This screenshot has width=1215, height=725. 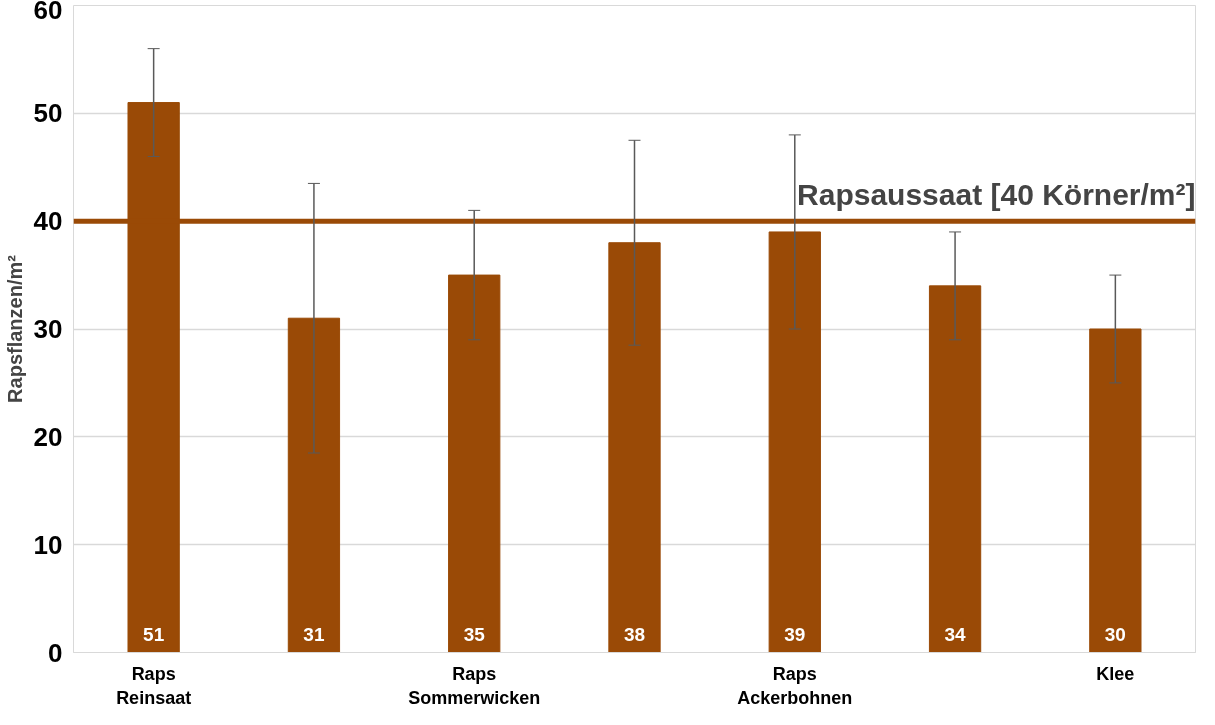 I want to click on y-tick-label: 60, so click(x=48, y=12).